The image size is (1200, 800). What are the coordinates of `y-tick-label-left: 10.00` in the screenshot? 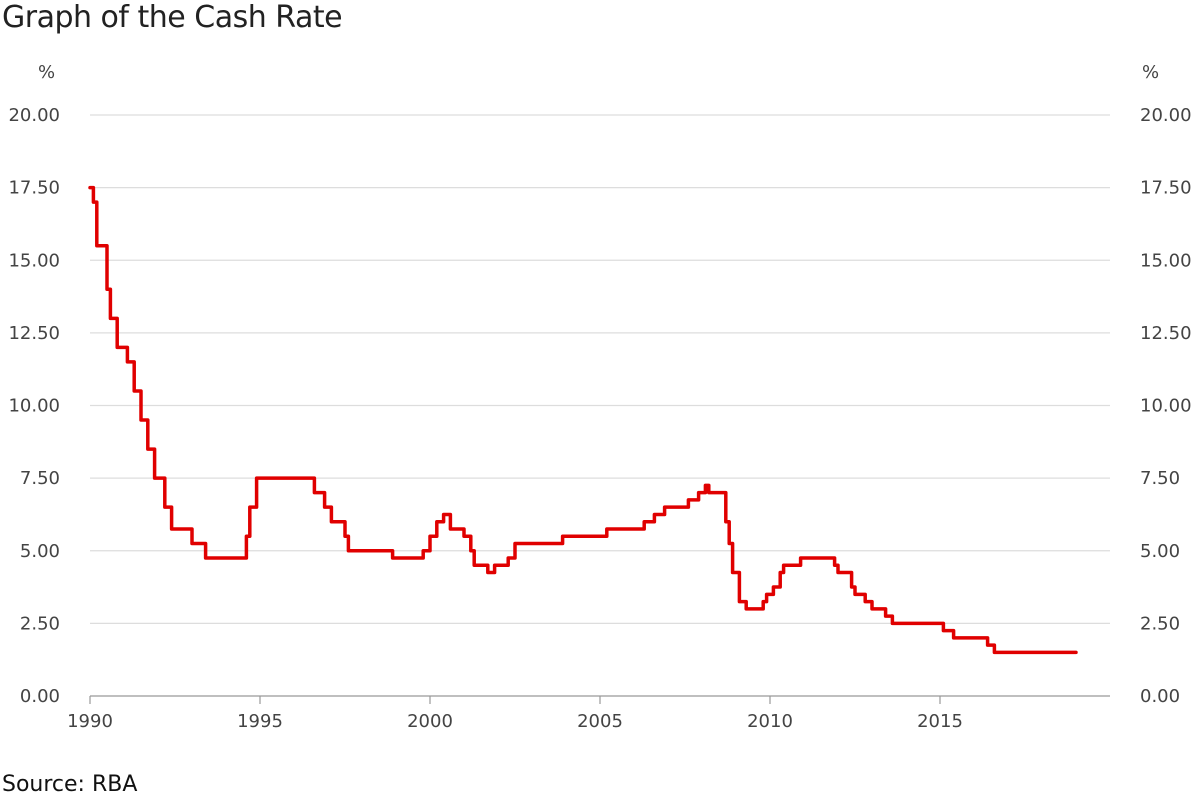 It's located at (34, 406).